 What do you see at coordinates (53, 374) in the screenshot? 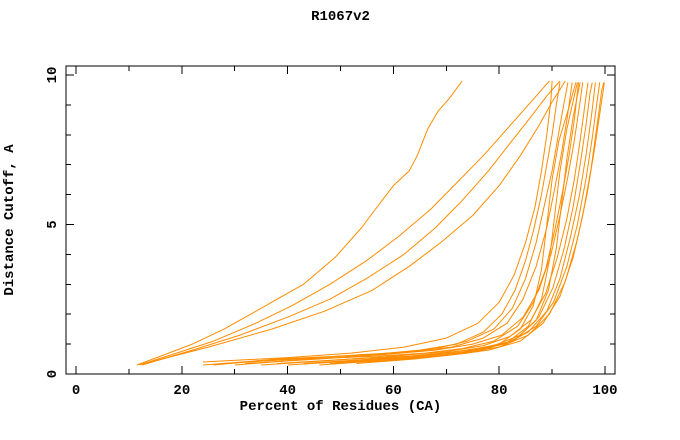
I see `y-tick-label: 0` at bounding box center [53, 374].